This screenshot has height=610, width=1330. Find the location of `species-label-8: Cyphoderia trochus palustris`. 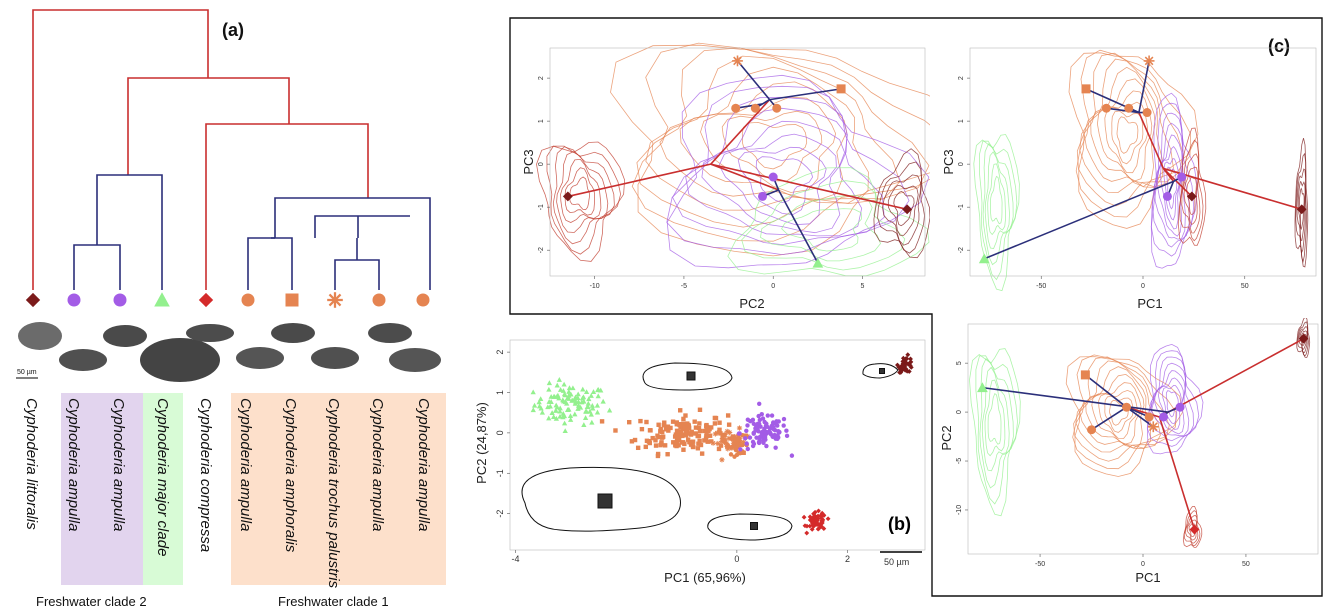

species-label-8: Cyphoderia trochus palustris is located at coordinates (333, 493).